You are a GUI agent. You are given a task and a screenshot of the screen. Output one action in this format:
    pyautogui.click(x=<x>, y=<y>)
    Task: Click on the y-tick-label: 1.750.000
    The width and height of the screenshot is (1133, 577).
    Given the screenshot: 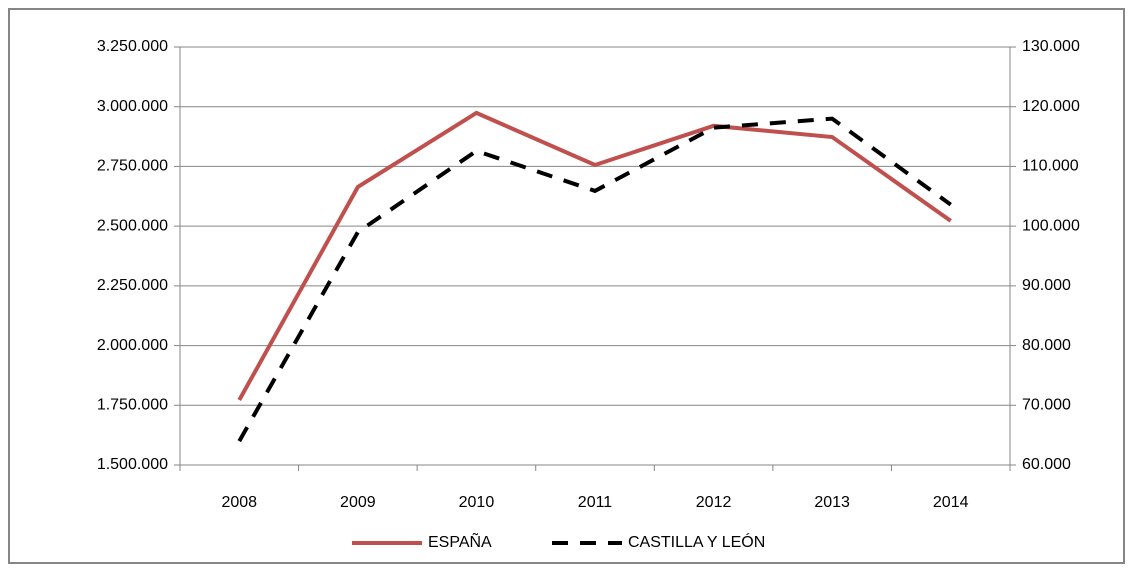 What is the action you would take?
    pyautogui.click(x=132, y=405)
    